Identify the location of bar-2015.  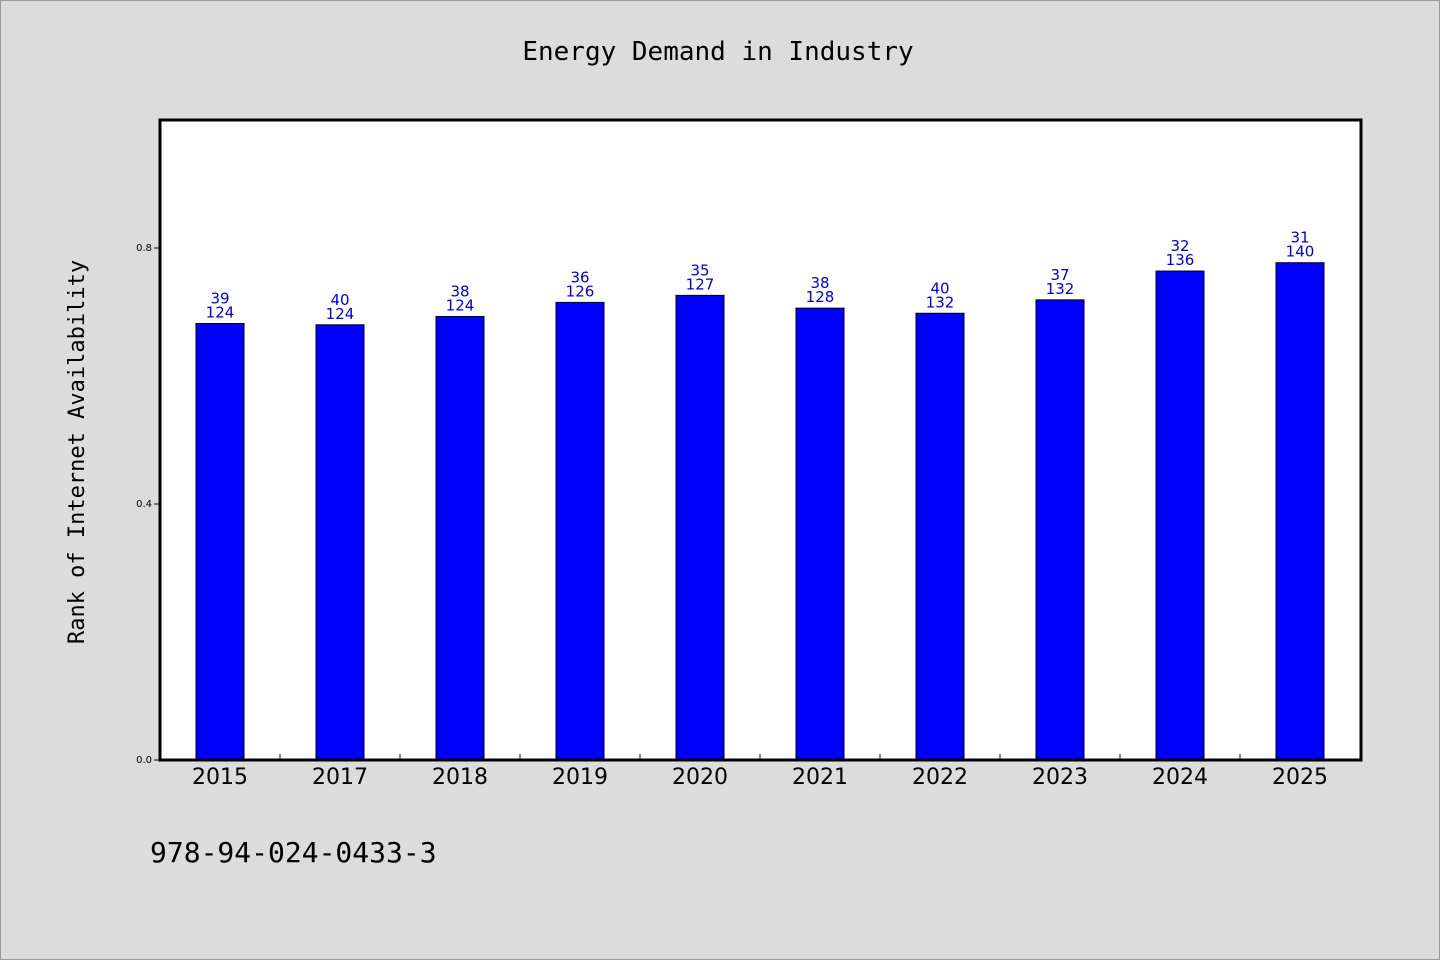
(220, 542).